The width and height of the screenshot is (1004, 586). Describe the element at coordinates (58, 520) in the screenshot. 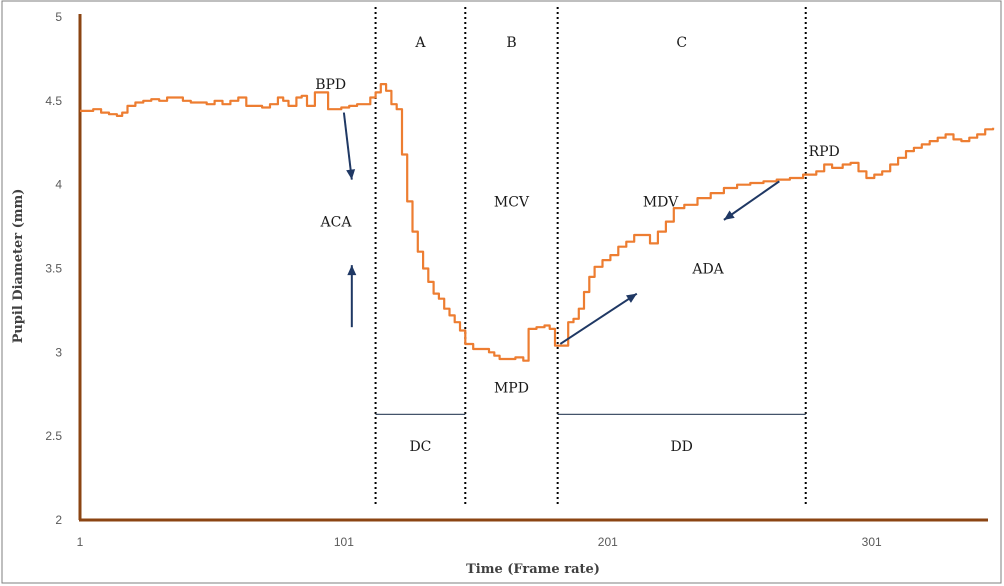

I see `y-tick-label: 2` at that location.